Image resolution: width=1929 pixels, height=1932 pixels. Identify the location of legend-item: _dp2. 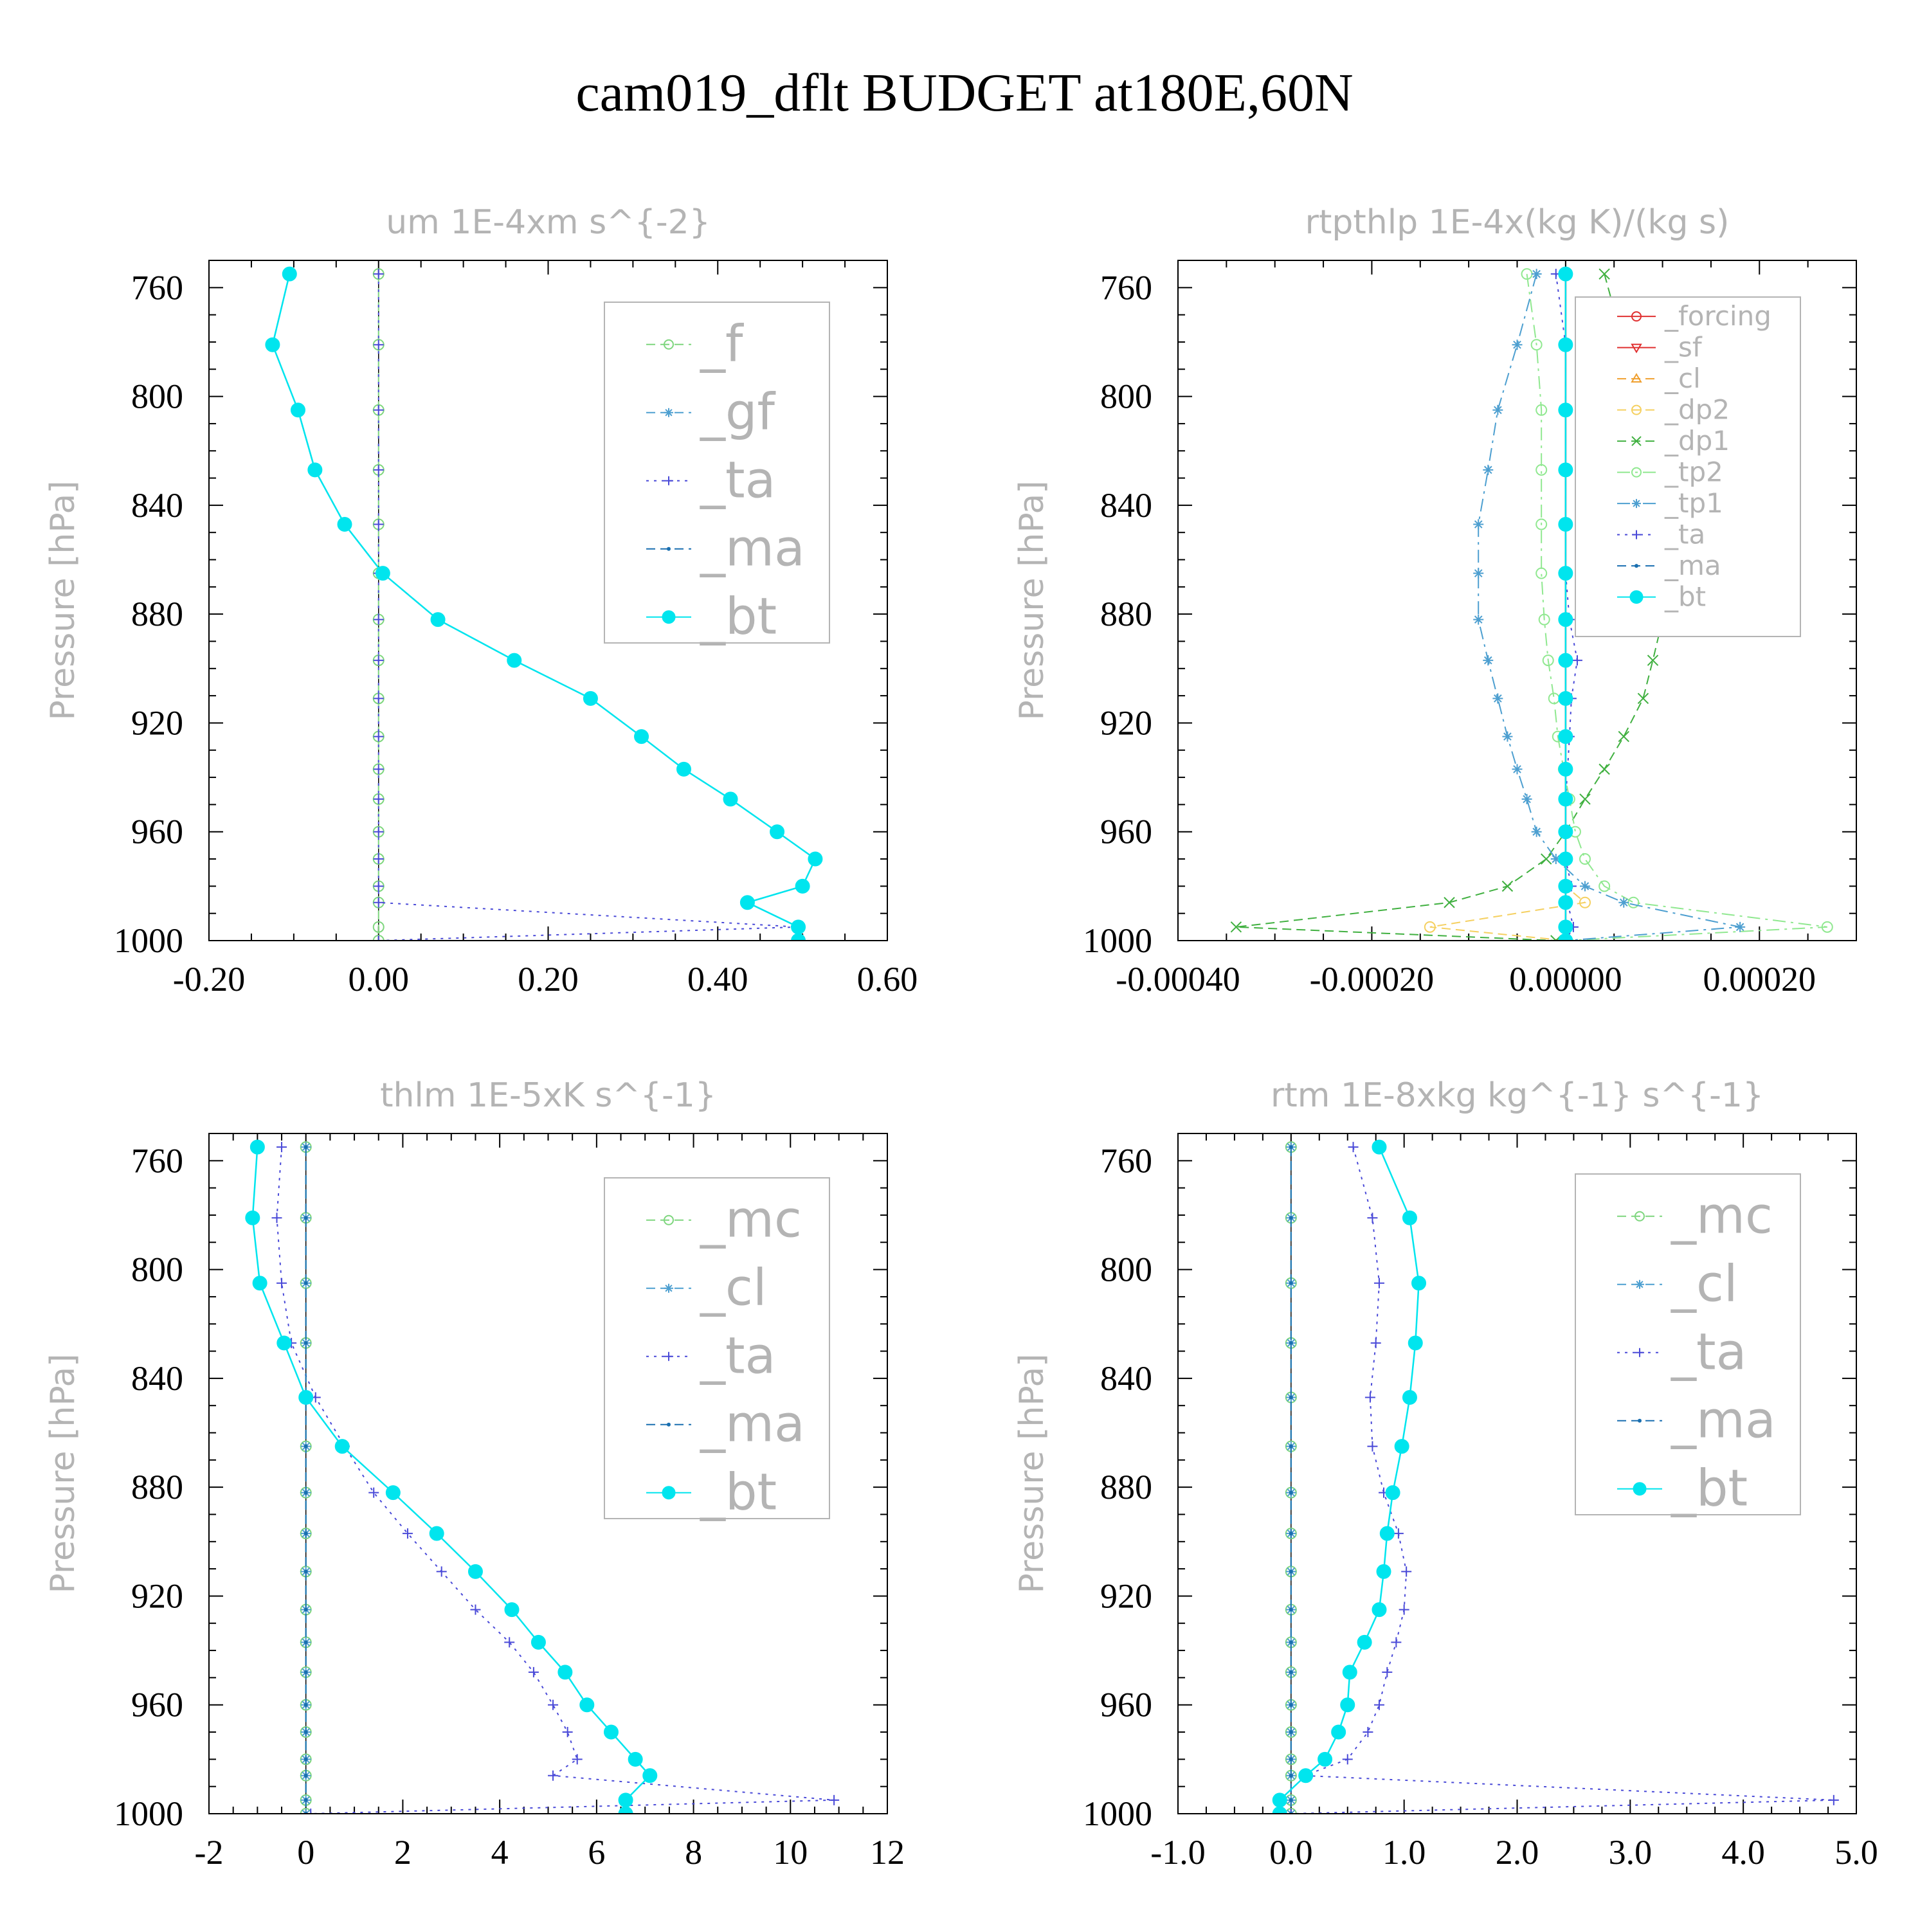
(1673, 409).